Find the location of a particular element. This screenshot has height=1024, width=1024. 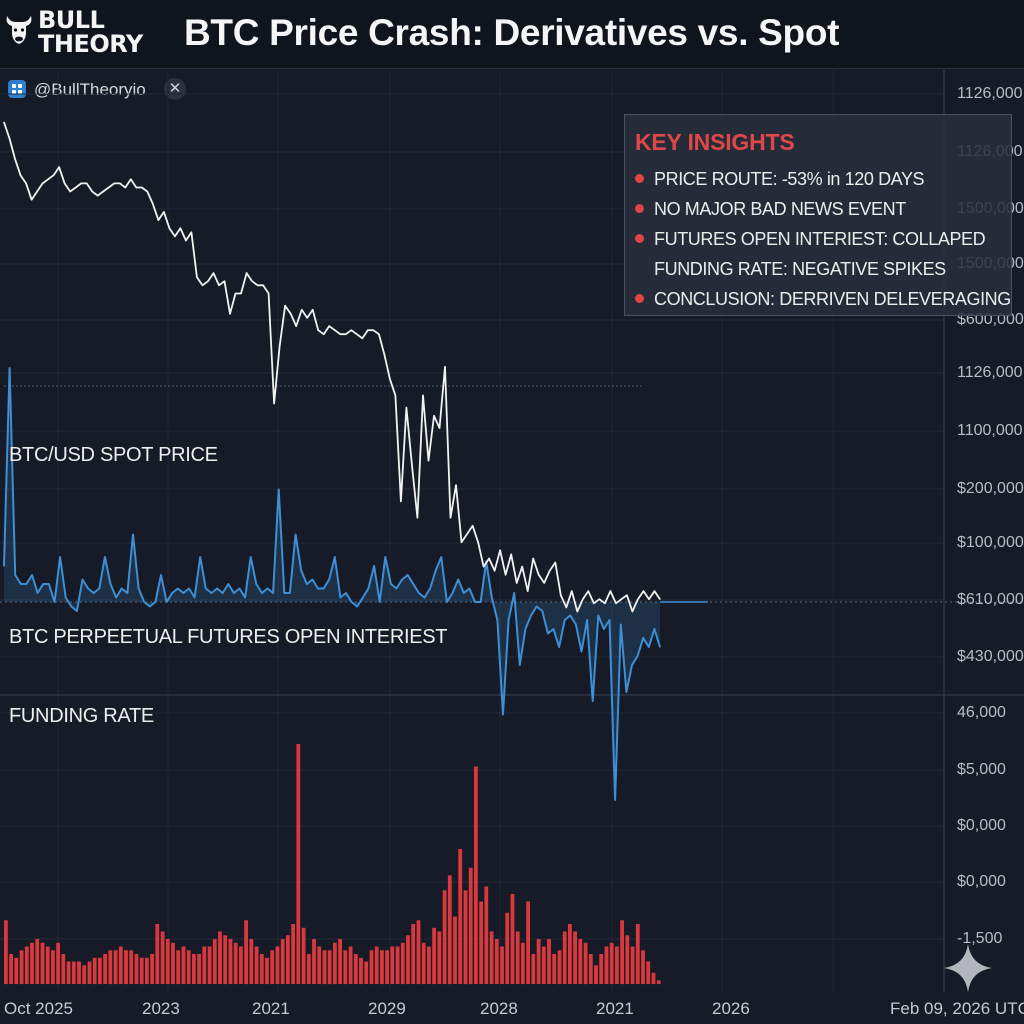

bull-theory-logo: BULL THEORY is located at coordinates (79, 33).